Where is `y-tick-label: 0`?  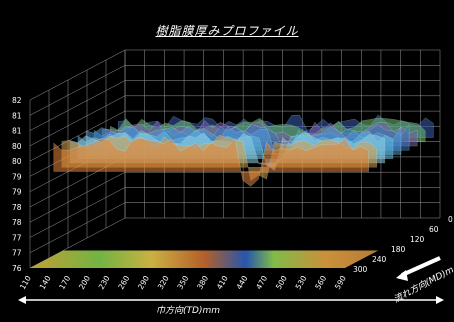 y-tick-label: 0 is located at coordinates (450, 219).